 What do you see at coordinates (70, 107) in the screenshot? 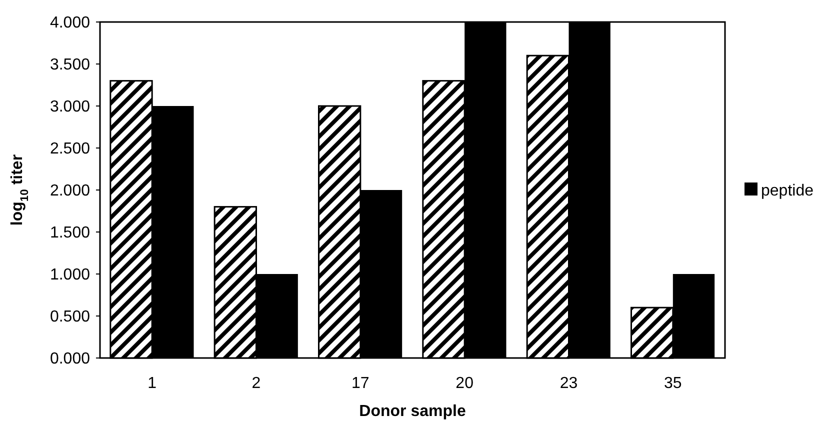
I see `y-tick-label: 3.000` at bounding box center [70, 107].